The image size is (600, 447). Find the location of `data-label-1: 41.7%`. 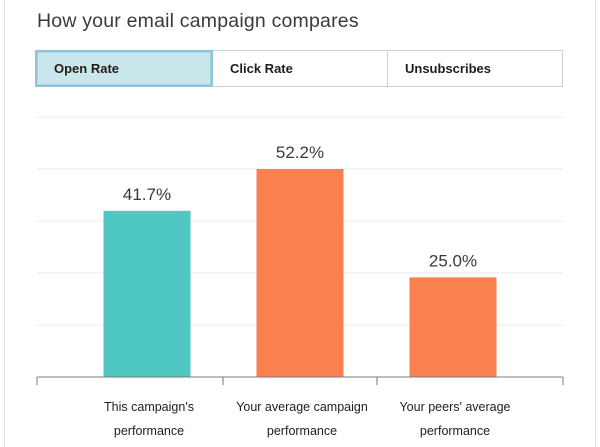

data-label-1: 41.7% is located at coordinates (147, 194).